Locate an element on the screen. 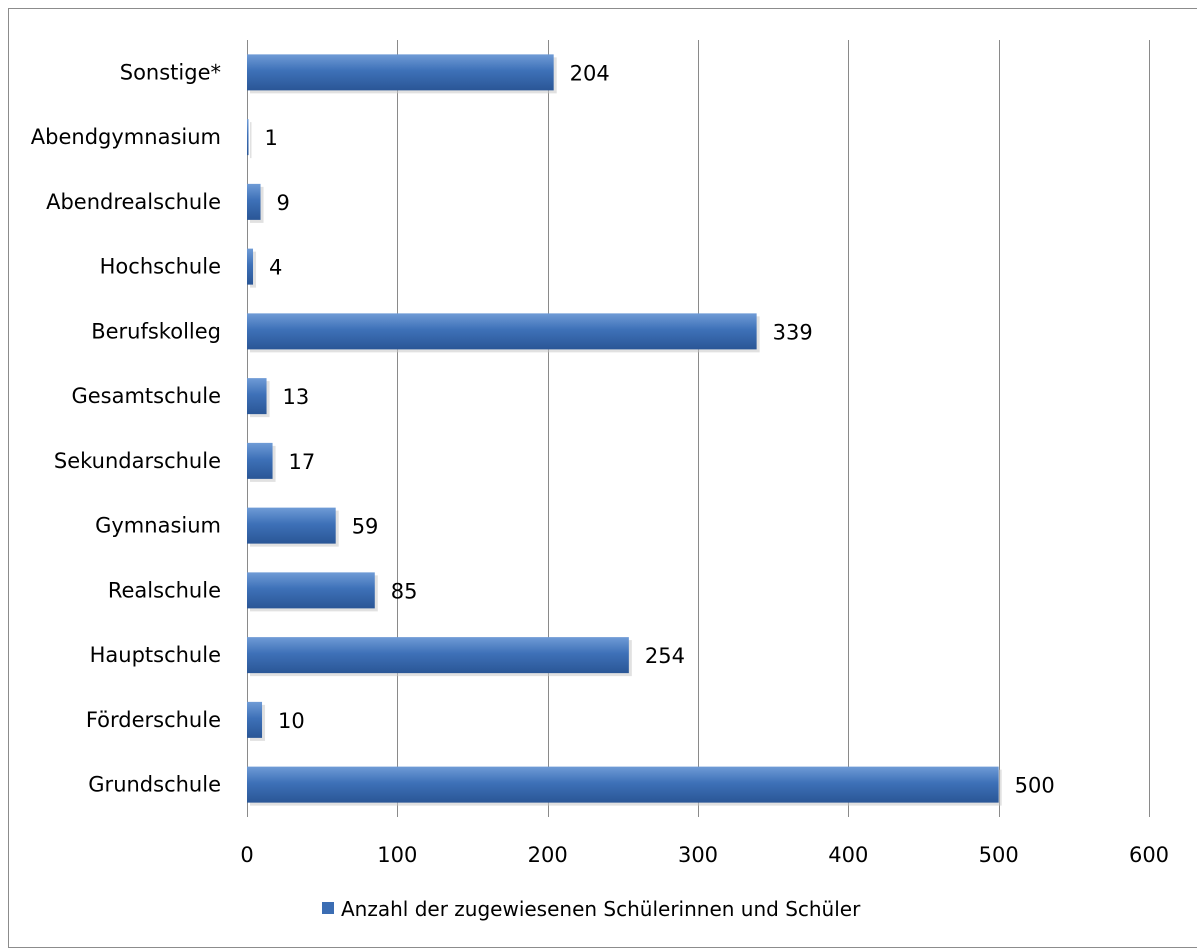 This screenshot has width=1197, height=948. x-tick-label: 200 is located at coordinates (548, 855).